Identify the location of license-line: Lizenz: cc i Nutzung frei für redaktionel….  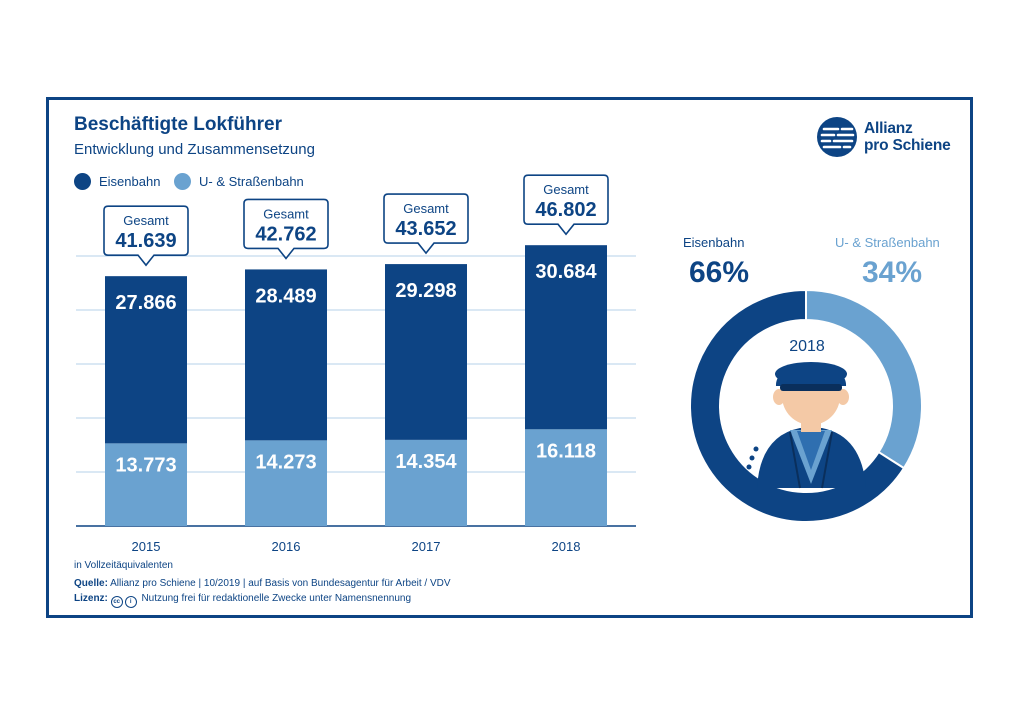
(242, 600).